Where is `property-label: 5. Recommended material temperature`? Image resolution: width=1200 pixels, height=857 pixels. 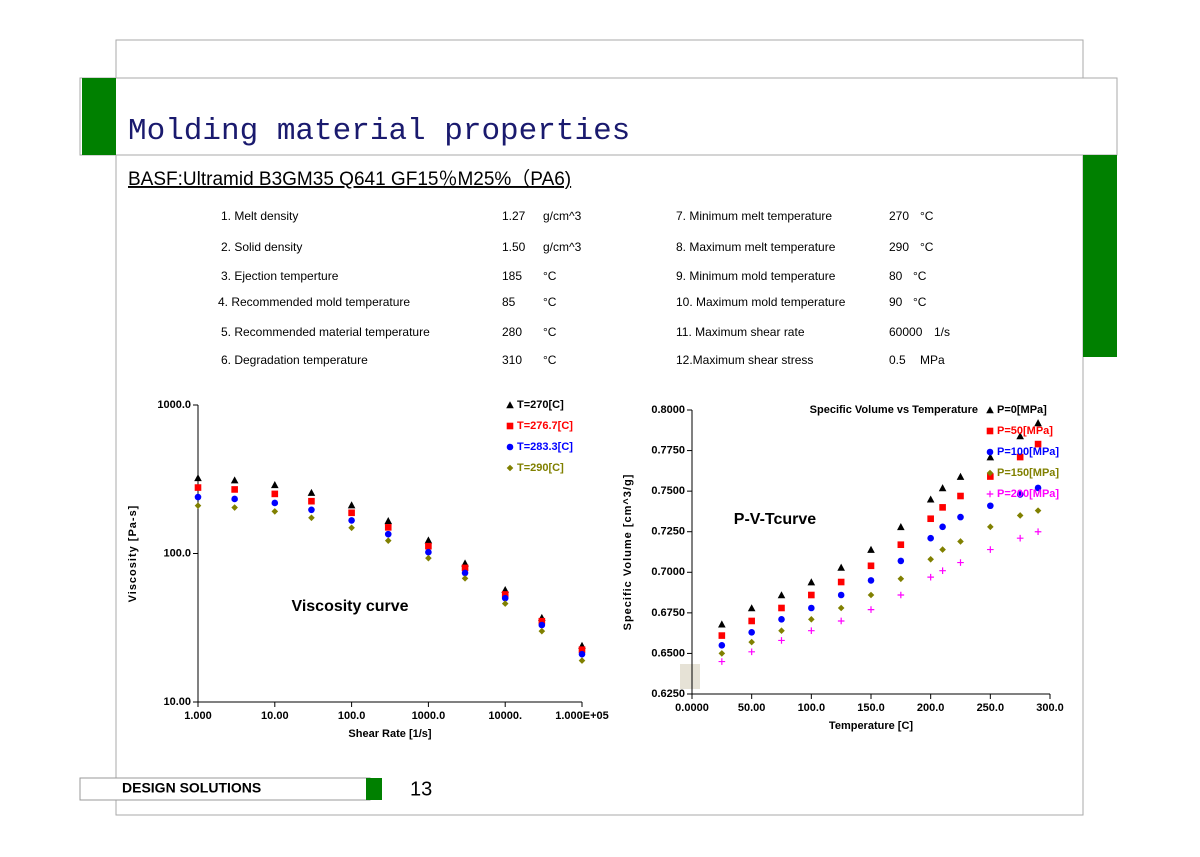 property-label: 5. Recommended material temperature is located at coordinates (325, 332).